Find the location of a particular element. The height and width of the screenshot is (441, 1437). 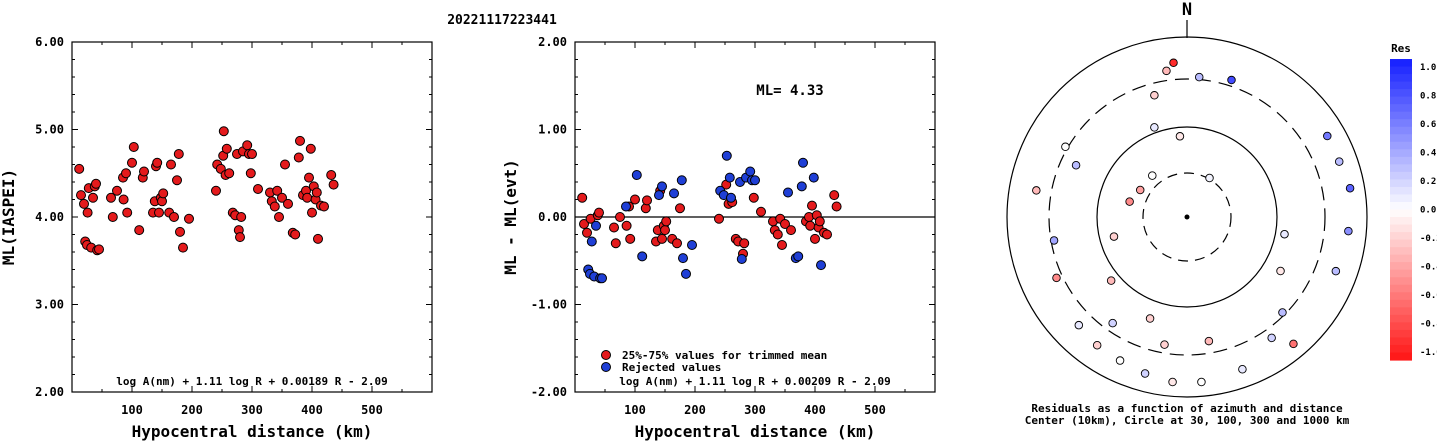

y-tick-label: 3.00 is located at coordinates (49, 305).